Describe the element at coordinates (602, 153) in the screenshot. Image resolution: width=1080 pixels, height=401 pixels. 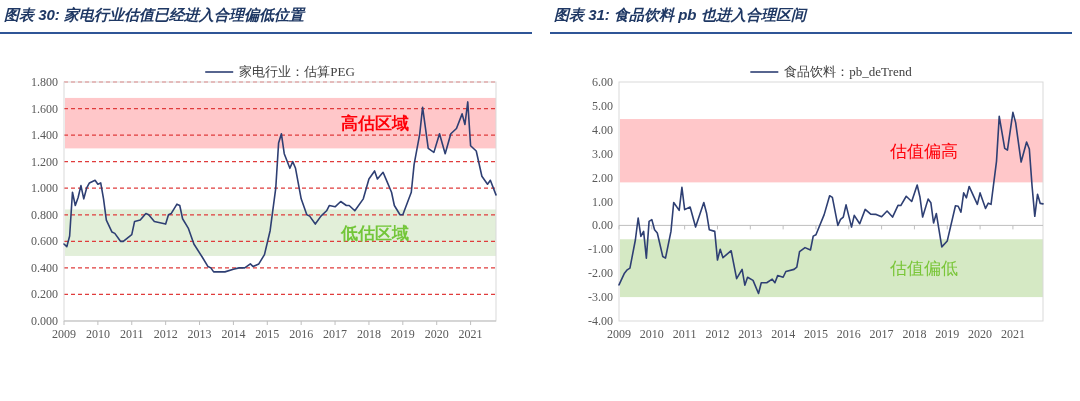
I see `y-tick-label: 3.00` at that location.